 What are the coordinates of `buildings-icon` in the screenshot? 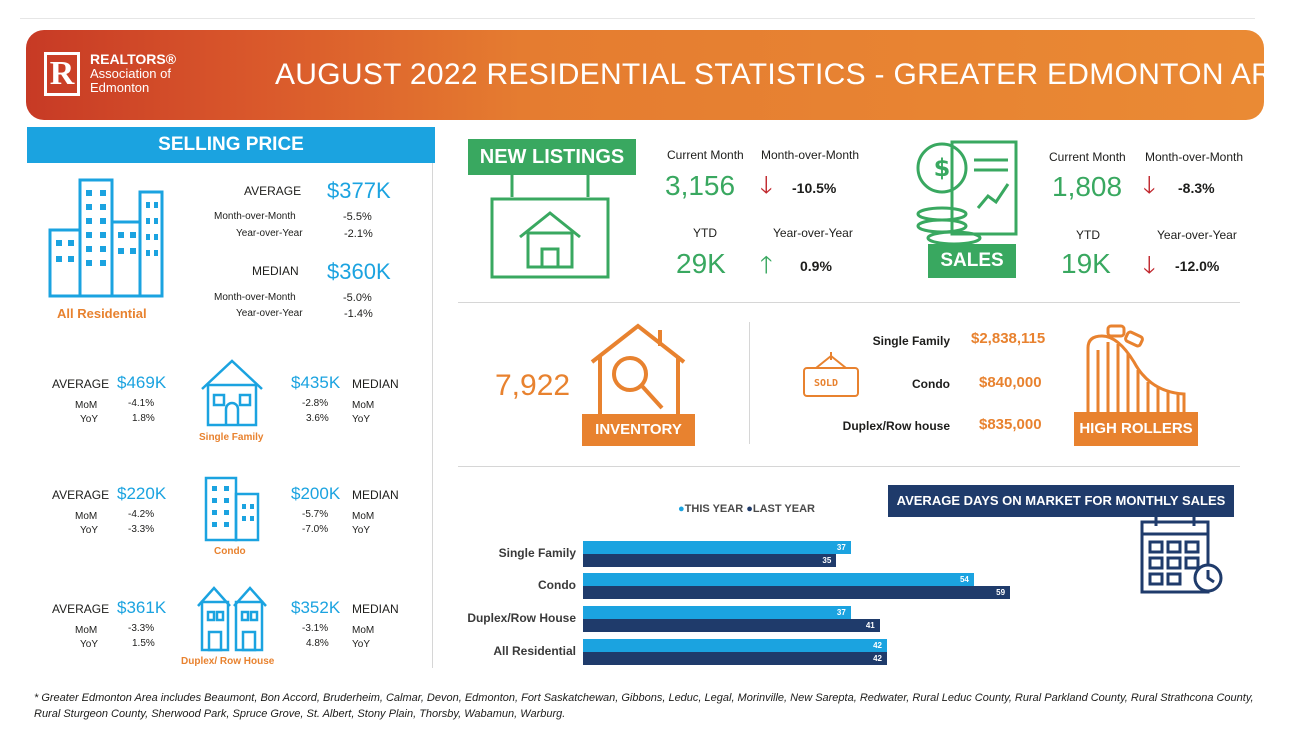 It's located at (106, 238).